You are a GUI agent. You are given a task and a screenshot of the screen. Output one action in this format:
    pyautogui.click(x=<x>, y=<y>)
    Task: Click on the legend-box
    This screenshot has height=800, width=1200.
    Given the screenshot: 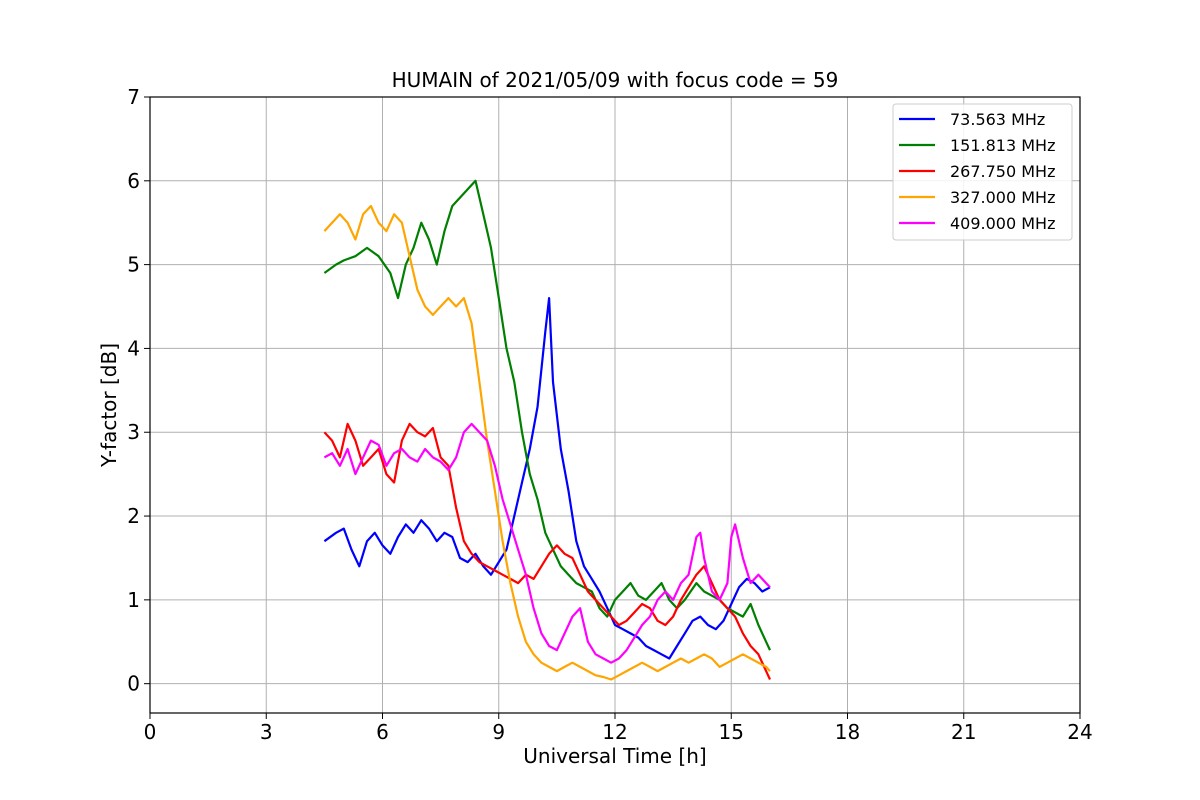 What is the action you would take?
    pyautogui.click(x=982, y=172)
    